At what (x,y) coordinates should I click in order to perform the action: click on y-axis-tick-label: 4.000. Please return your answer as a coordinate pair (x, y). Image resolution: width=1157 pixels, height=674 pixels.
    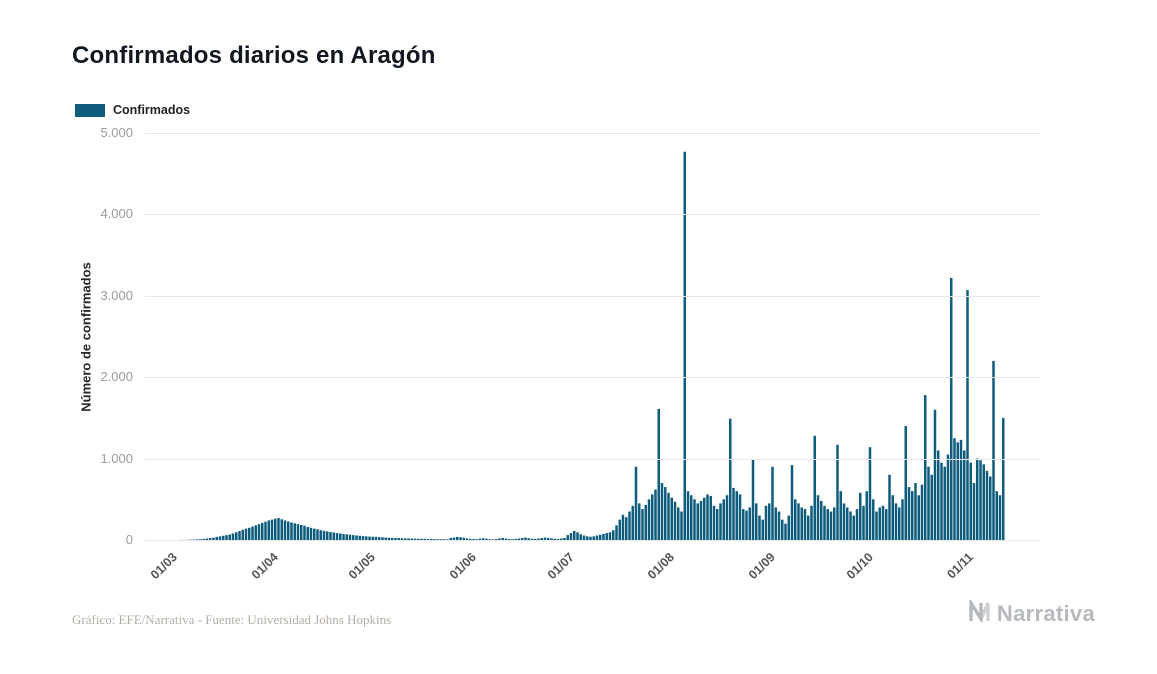
    Looking at the image, I should click on (116, 214).